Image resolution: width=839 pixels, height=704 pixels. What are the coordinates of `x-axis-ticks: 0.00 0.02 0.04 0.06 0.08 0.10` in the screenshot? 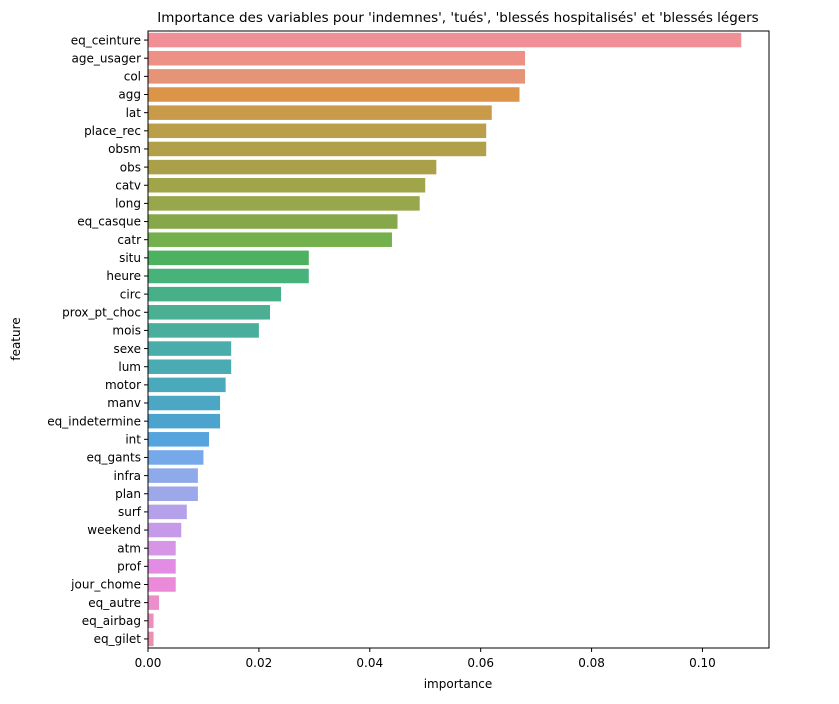 It's located at (425, 659).